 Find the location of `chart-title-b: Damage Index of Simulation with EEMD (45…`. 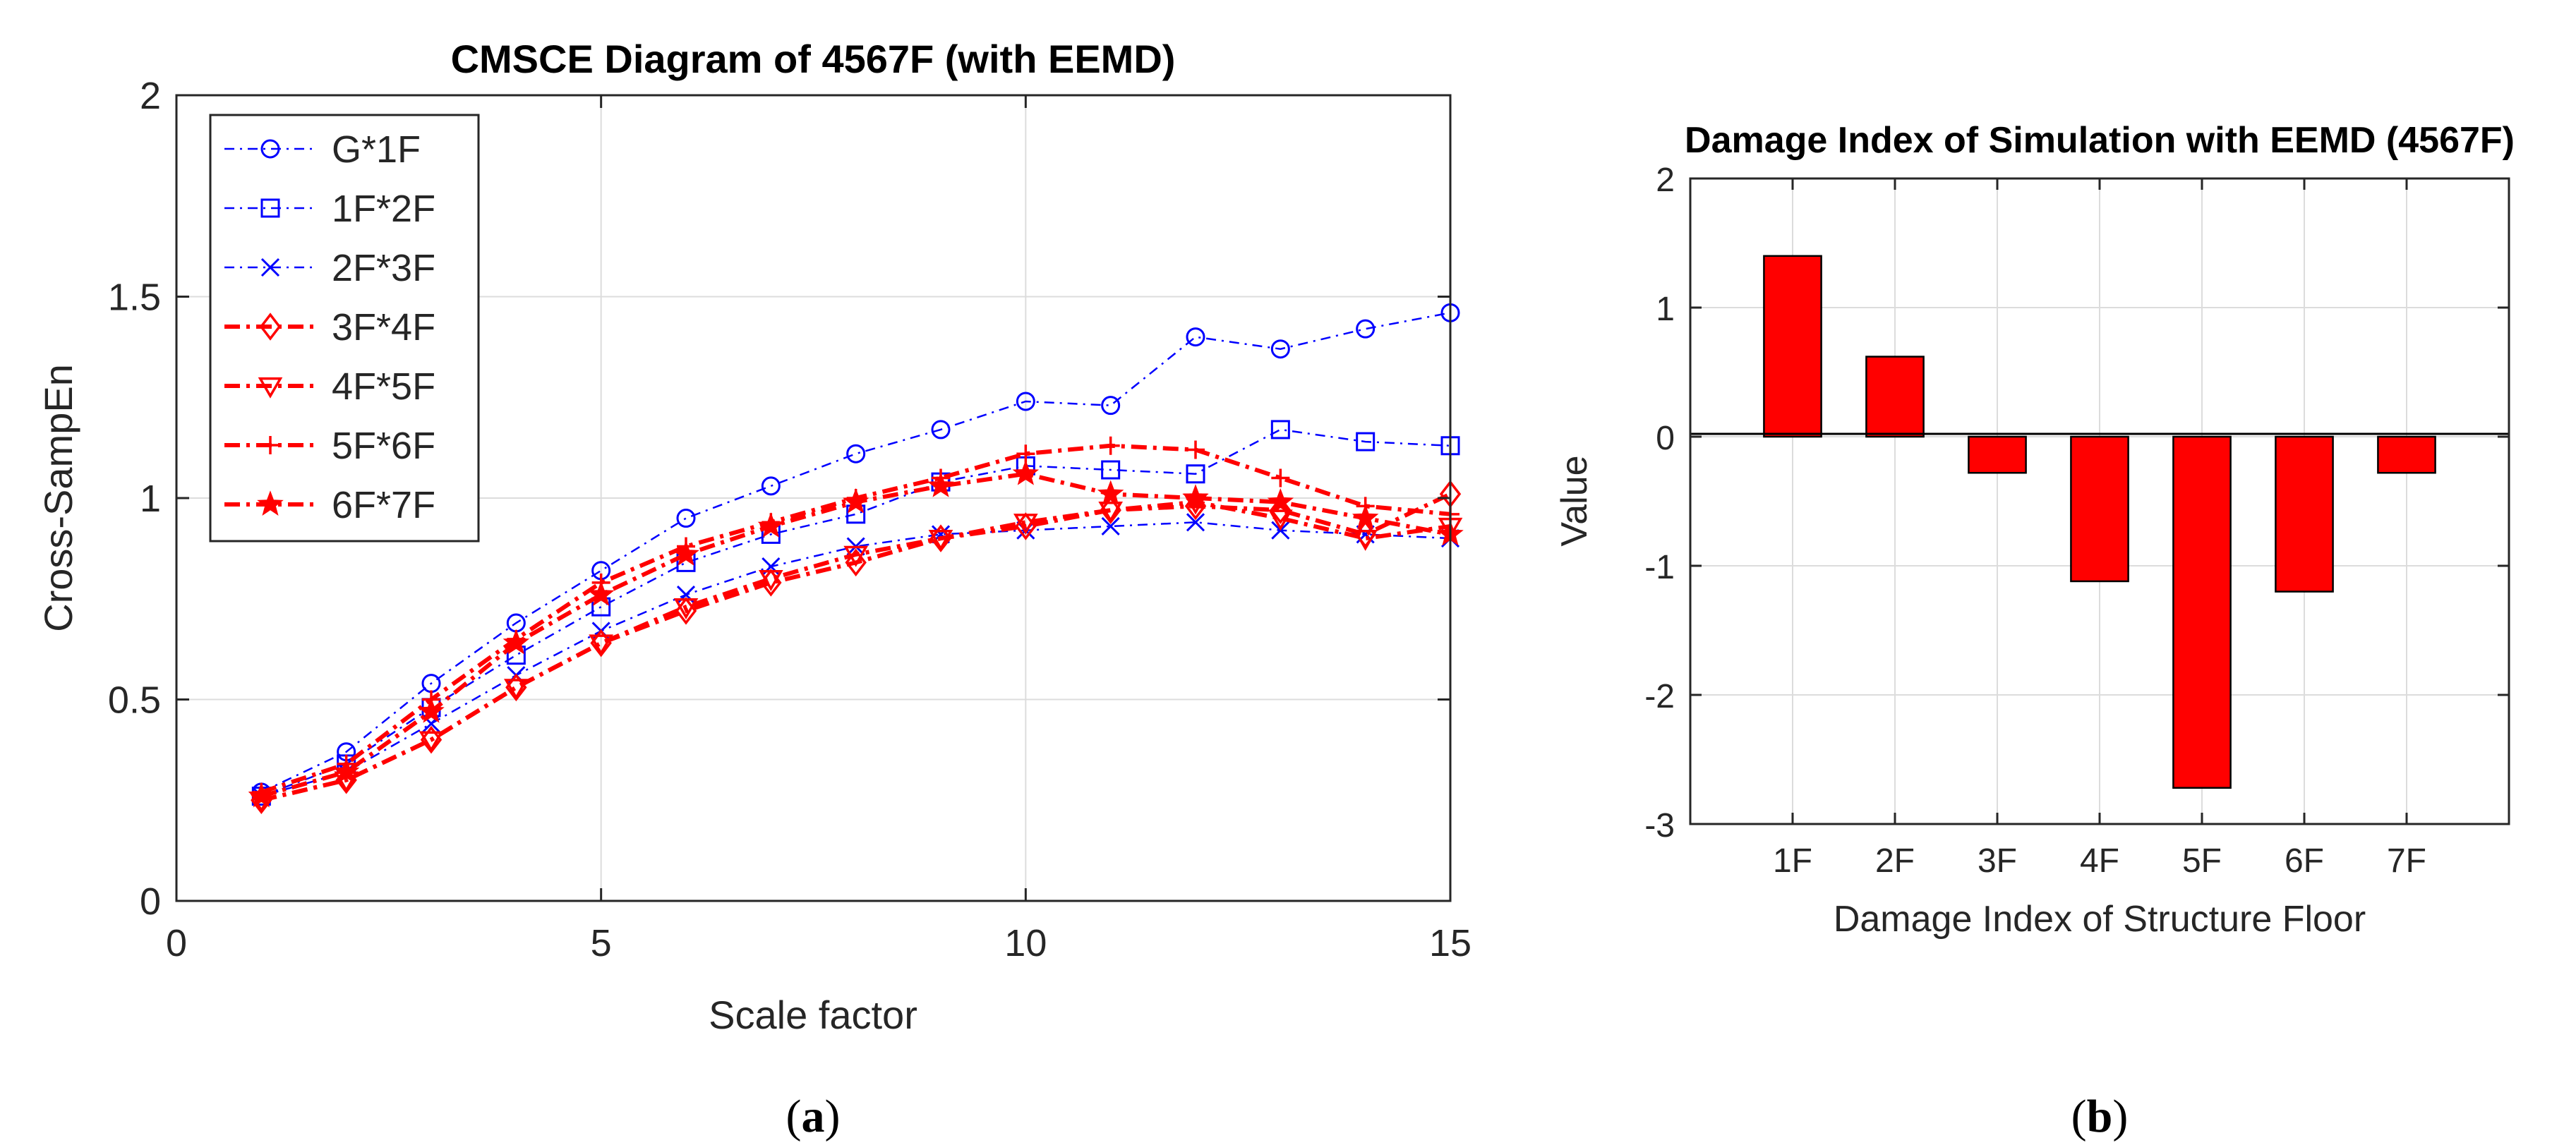

chart-title-b: Damage Index of Simulation with EEMD (45… is located at coordinates (2100, 140).